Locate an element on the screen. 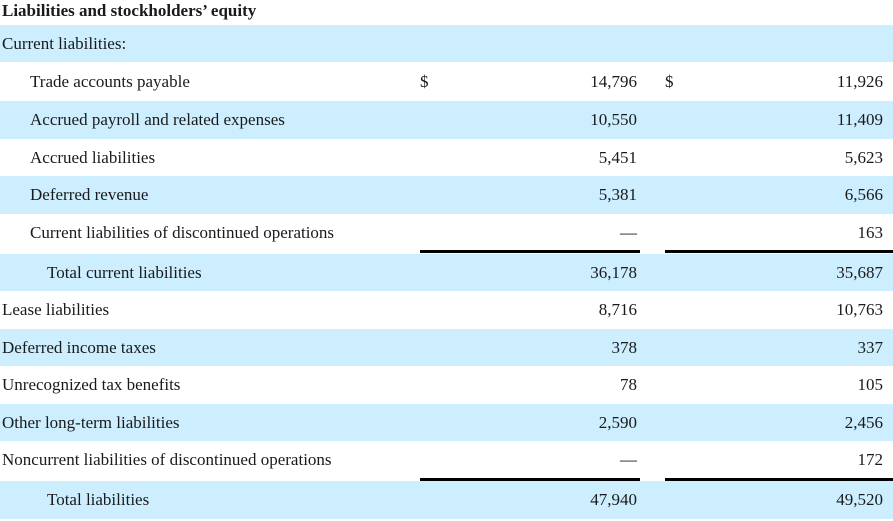  table-row: Other long-term liabilities 2,590 2,456 is located at coordinates (446, 422).